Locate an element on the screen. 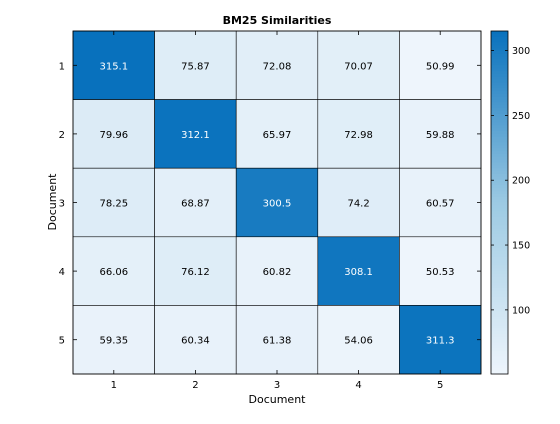  x-tick-label: 3 is located at coordinates (277, 385).